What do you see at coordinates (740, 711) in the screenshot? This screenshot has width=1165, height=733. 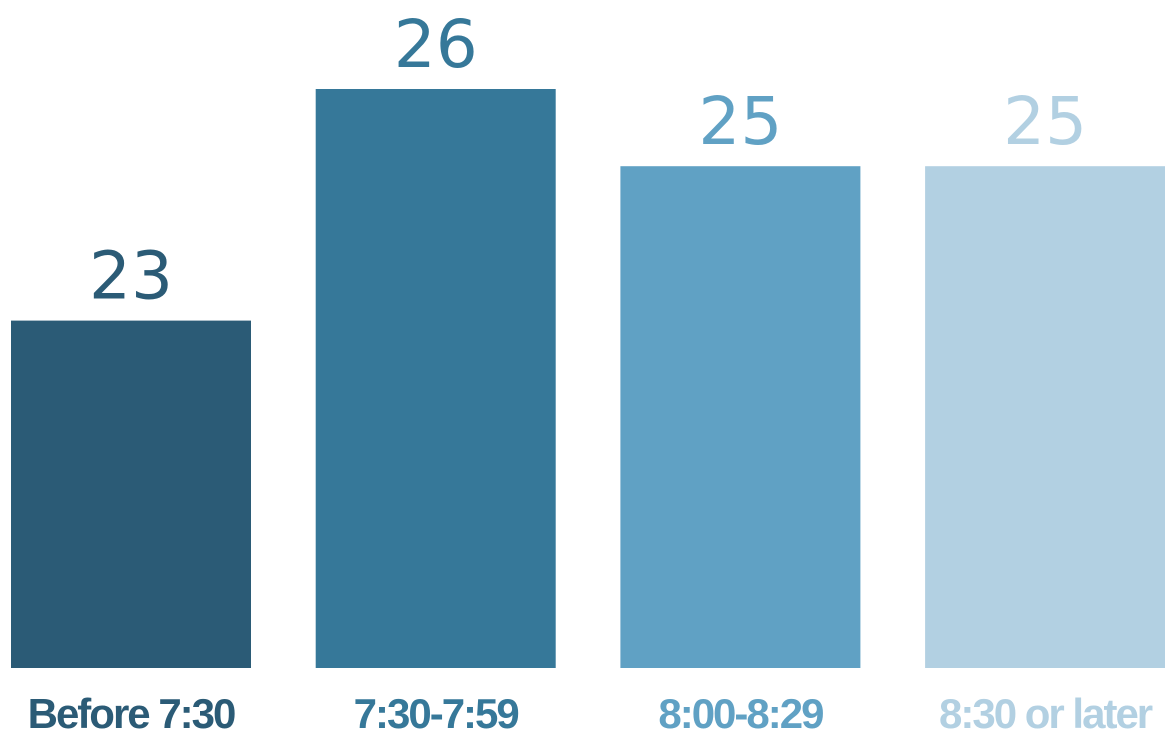 I see `category-label-8-00-8-29: 8:00-8:29` at bounding box center [740, 711].